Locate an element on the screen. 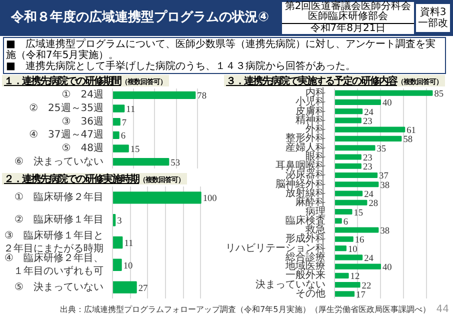 This screenshot has height=320, width=453. y-tick-label: ③ 36週 is located at coordinates (83, 122).